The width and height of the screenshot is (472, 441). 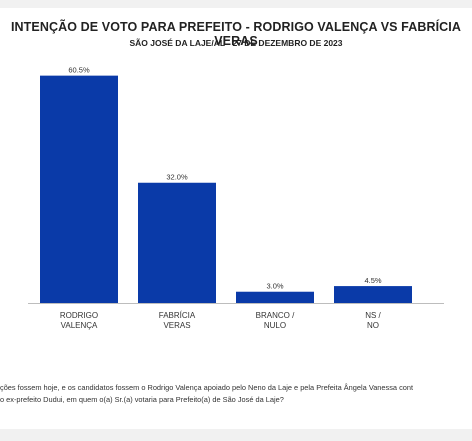 I want to click on category-label-3-line-1: BRANCO /, so click(x=275, y=315).